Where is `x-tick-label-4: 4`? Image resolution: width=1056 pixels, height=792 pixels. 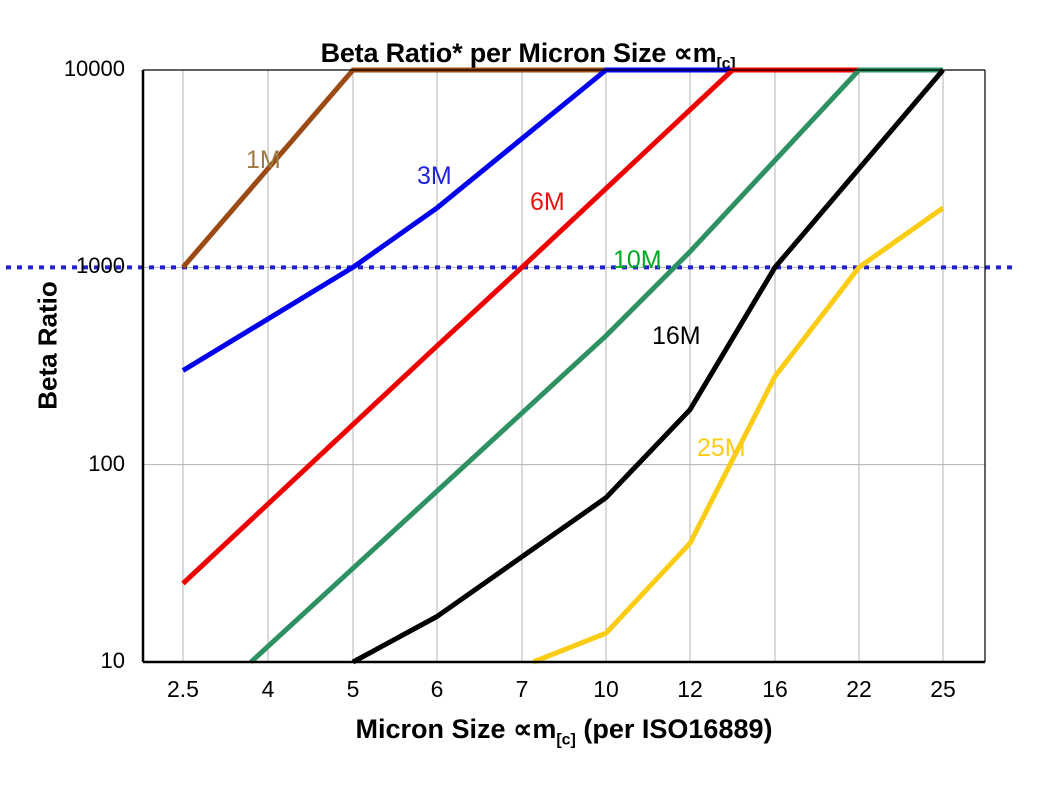 x-tick-label-4: 4 is located at coordinates (268, 689).